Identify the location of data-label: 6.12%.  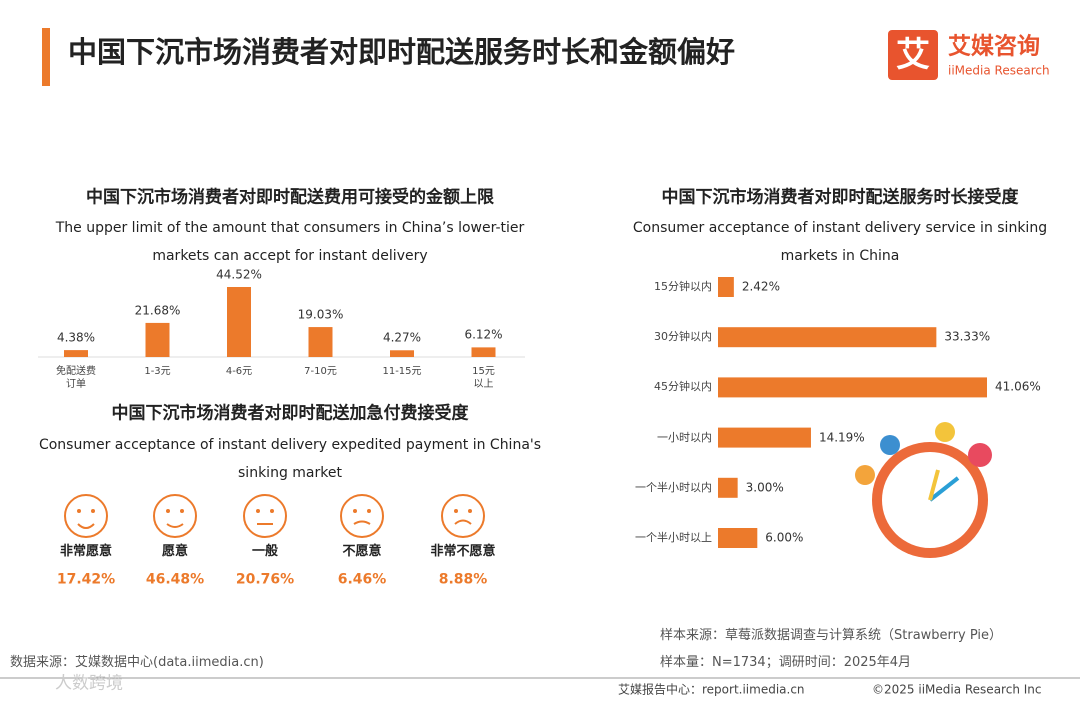
(483, 334).